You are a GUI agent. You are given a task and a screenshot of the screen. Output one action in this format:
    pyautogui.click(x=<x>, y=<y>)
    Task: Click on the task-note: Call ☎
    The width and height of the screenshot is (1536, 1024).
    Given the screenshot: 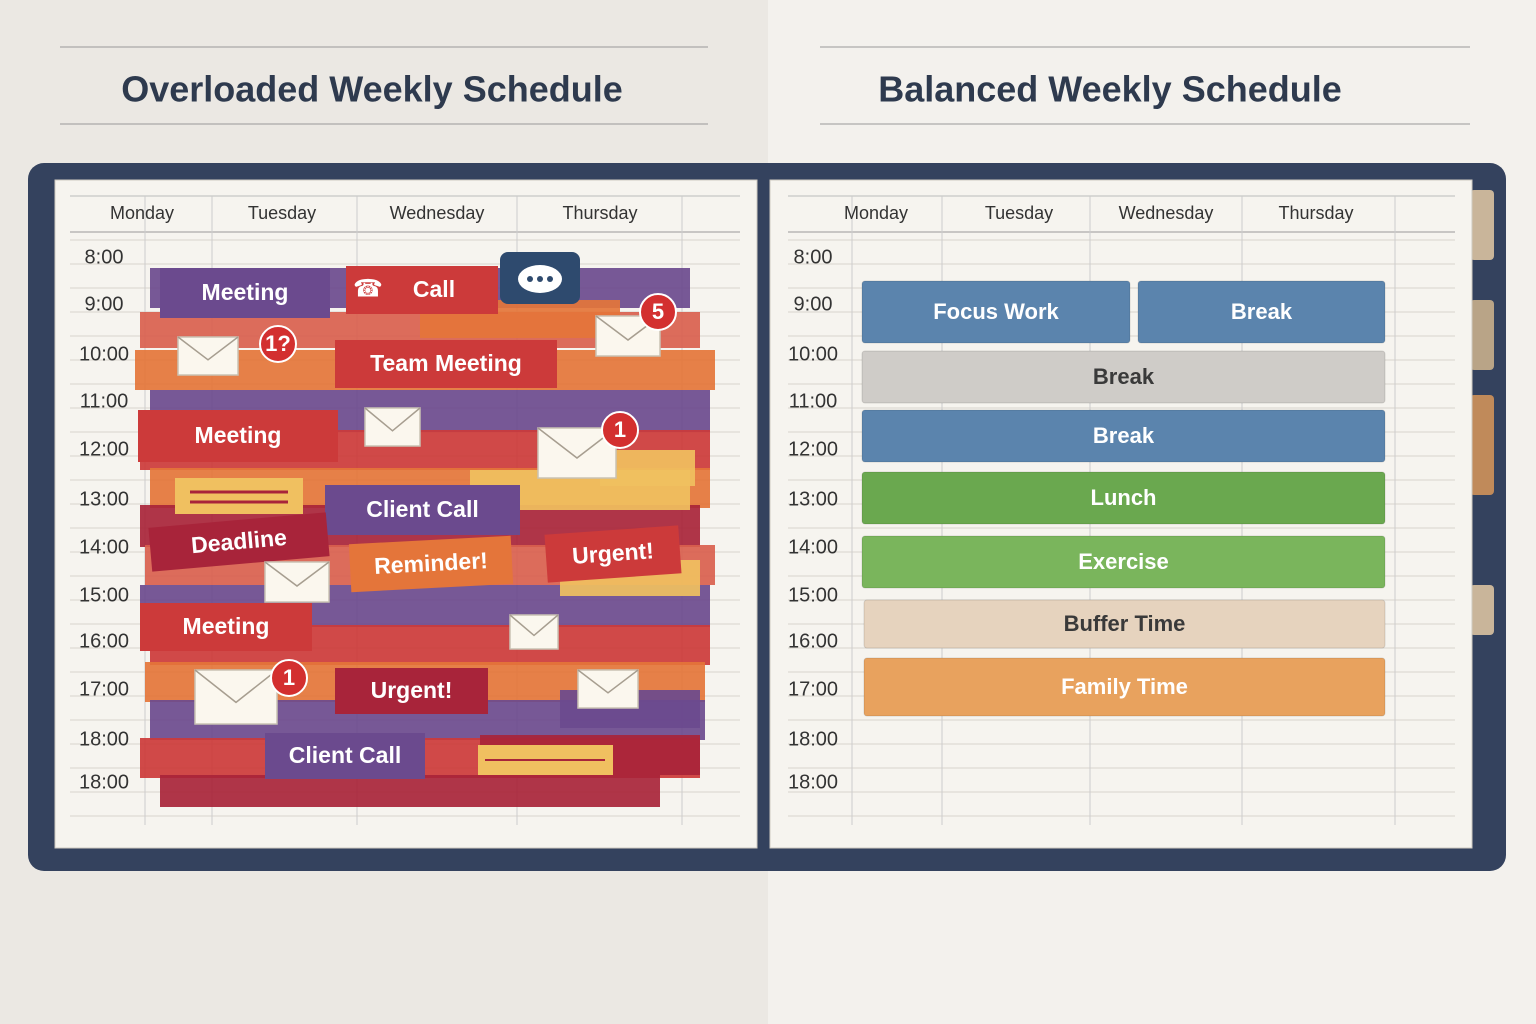 What is the action you would take?
    pyautogui.click(x=422, y=290)
    